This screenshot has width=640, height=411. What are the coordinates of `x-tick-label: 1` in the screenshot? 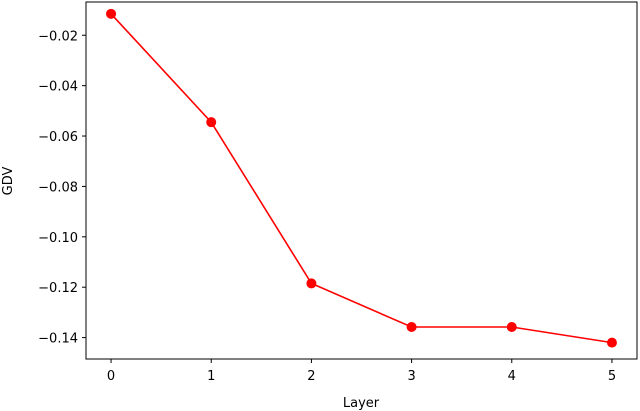 It's located at (211, 376).